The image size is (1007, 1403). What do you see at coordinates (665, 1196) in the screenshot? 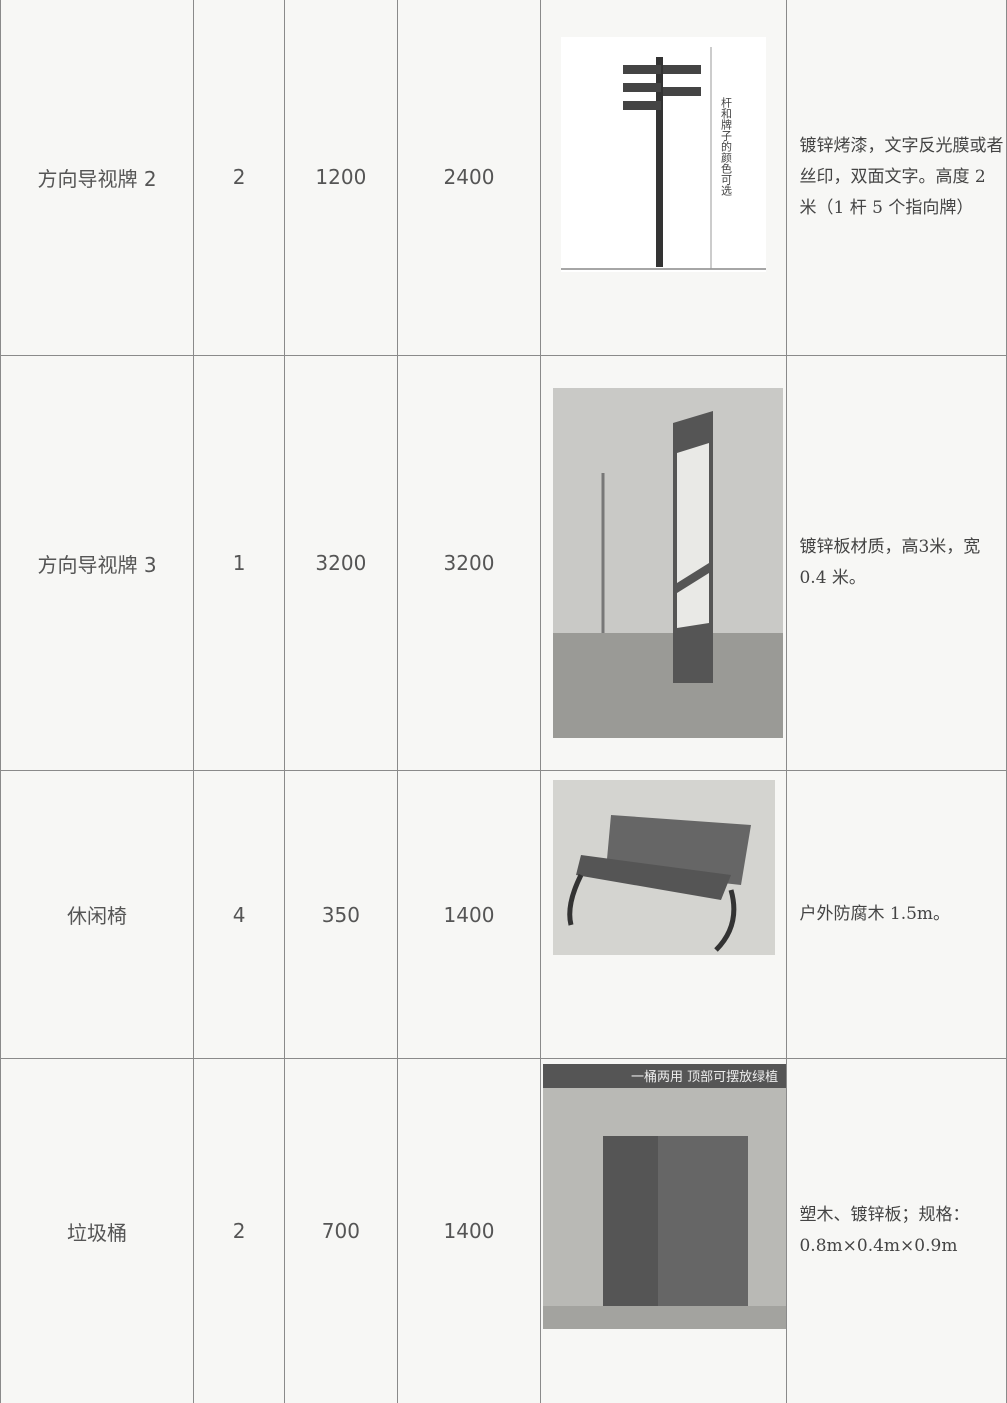
I see `trash-bin-photo: 一桶两用 顶部可摆放绿植` at bounding box center [665, 1196].